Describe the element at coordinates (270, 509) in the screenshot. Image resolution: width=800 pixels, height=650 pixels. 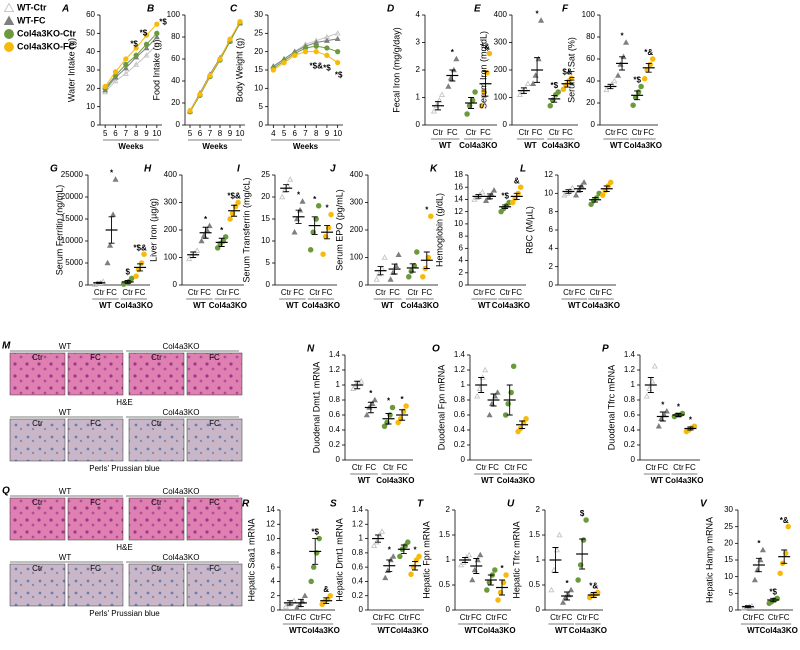
I see `y-tick-label: 14` at that location.